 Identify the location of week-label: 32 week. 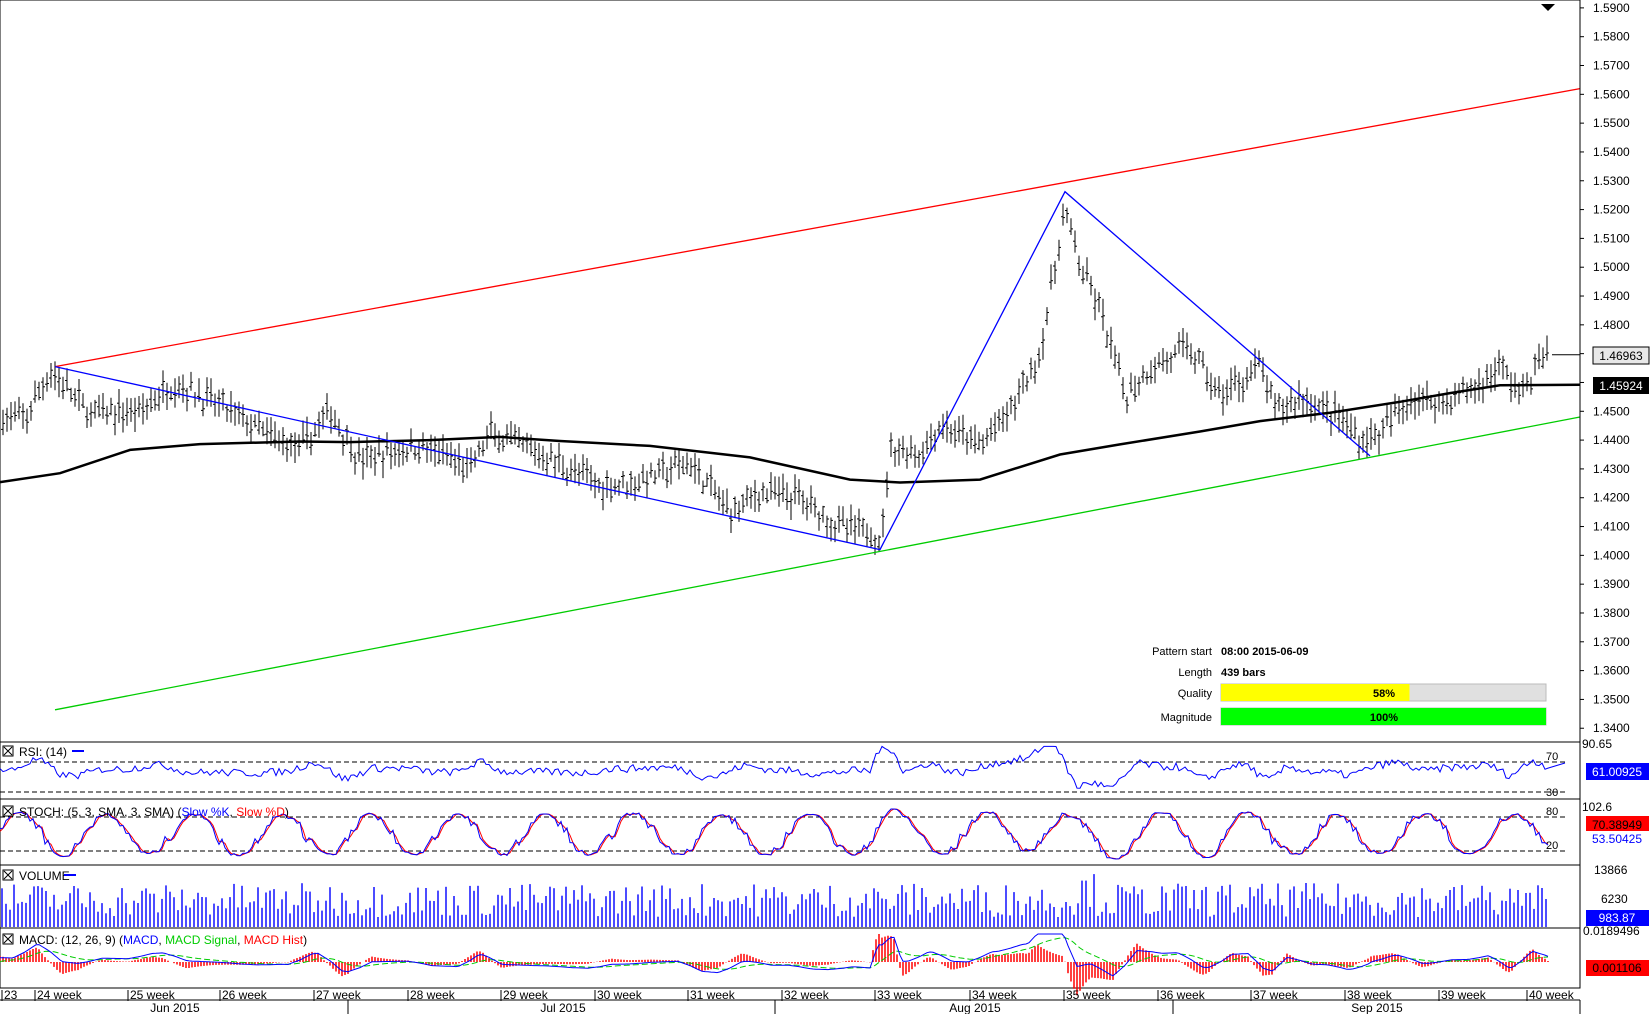
(807, 995).